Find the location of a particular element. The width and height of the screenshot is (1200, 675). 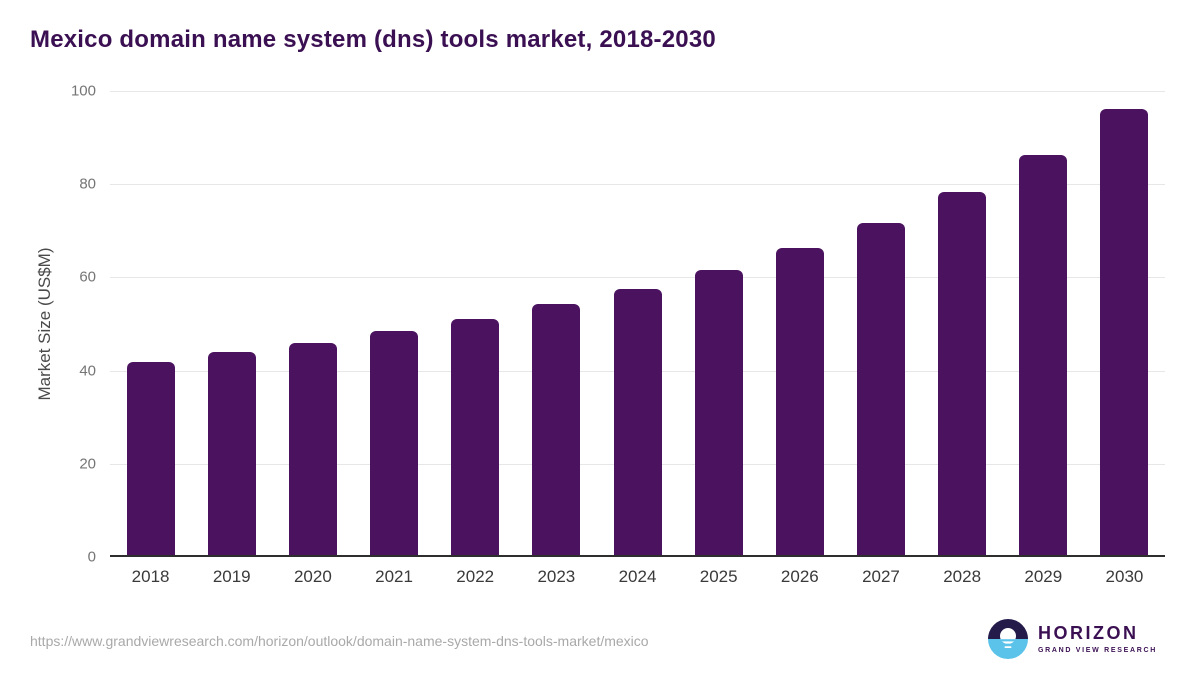

x-tick-label-2018: 2018 is located at coordinates (150, 576).